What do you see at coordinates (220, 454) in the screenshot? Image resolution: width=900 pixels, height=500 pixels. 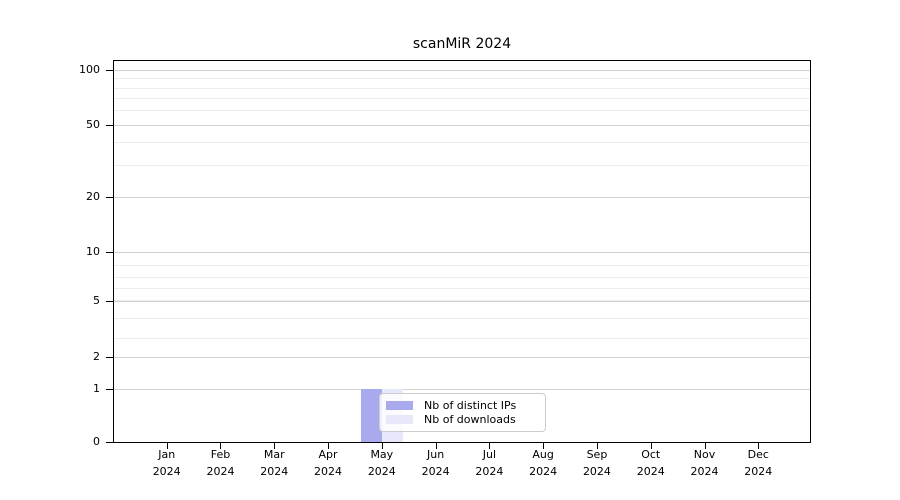 I see `x-tick-label-month: Feb` at bounding box center [220, 454].